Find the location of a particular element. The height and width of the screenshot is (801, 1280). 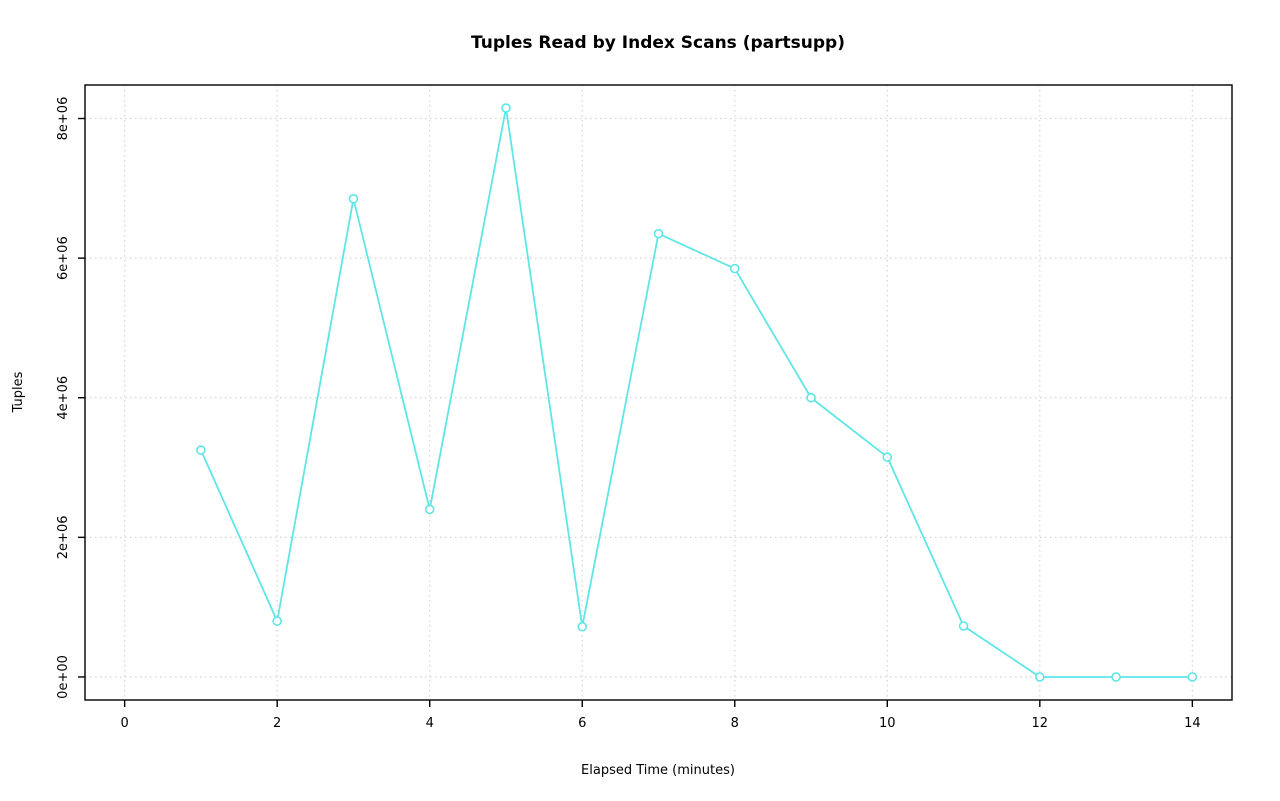

y-tick-label: 2e+06 is located at coordinates (63, 537).